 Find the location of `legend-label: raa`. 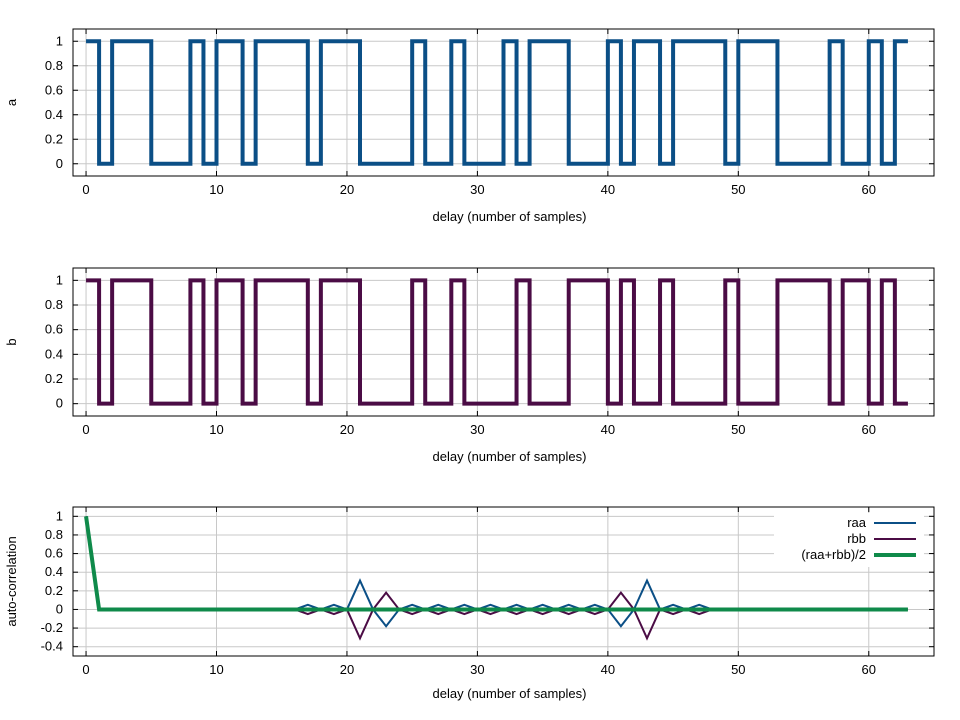

legend-label: raa is located at coordinates (857, 522).